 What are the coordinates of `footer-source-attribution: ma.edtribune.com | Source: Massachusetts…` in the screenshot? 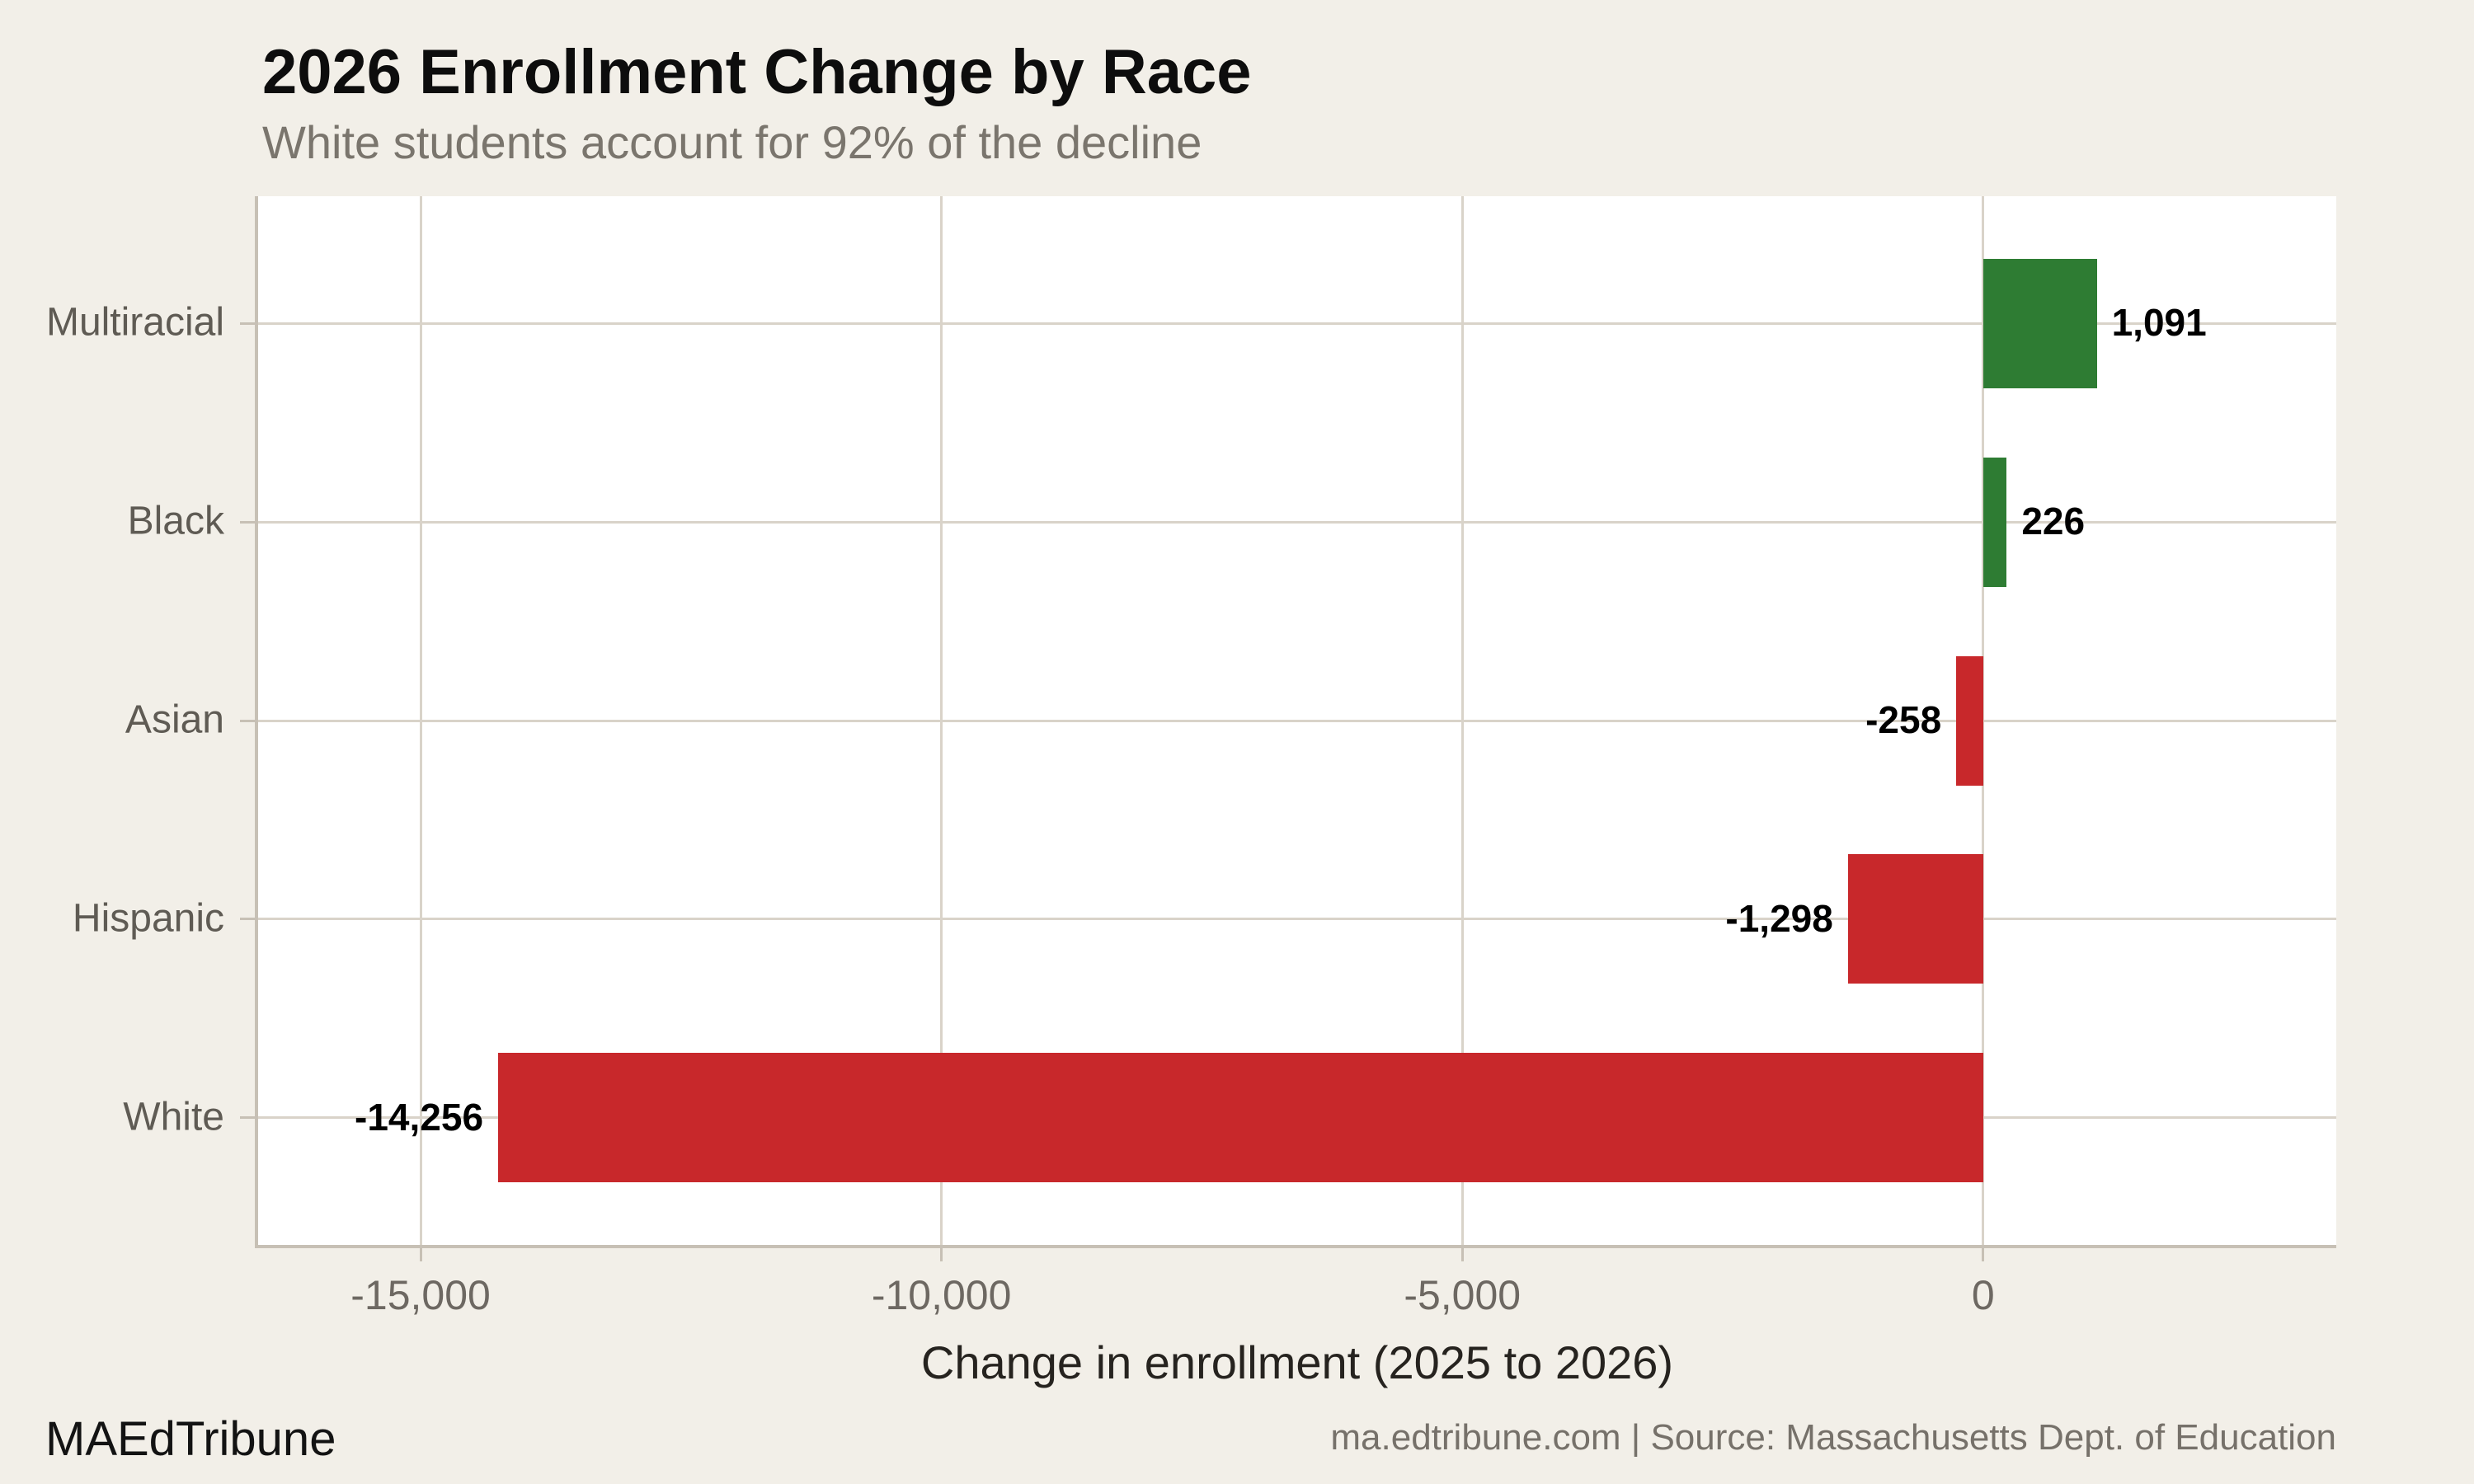 It's located at (1833, 1437).